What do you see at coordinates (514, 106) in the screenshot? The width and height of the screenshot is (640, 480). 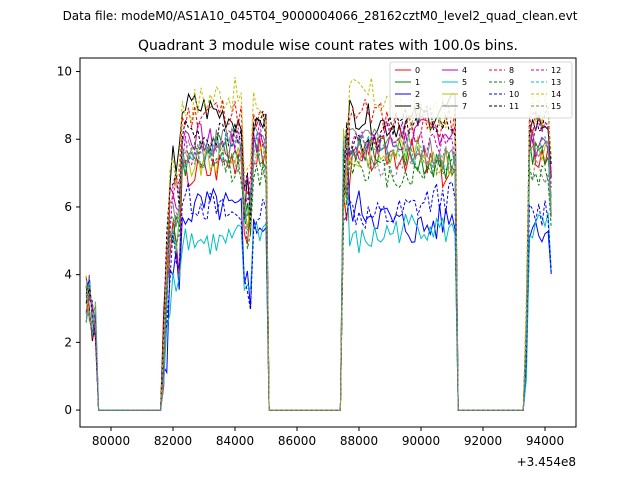 I see `legend-label-11: 11` at bounding box center [514, 106].